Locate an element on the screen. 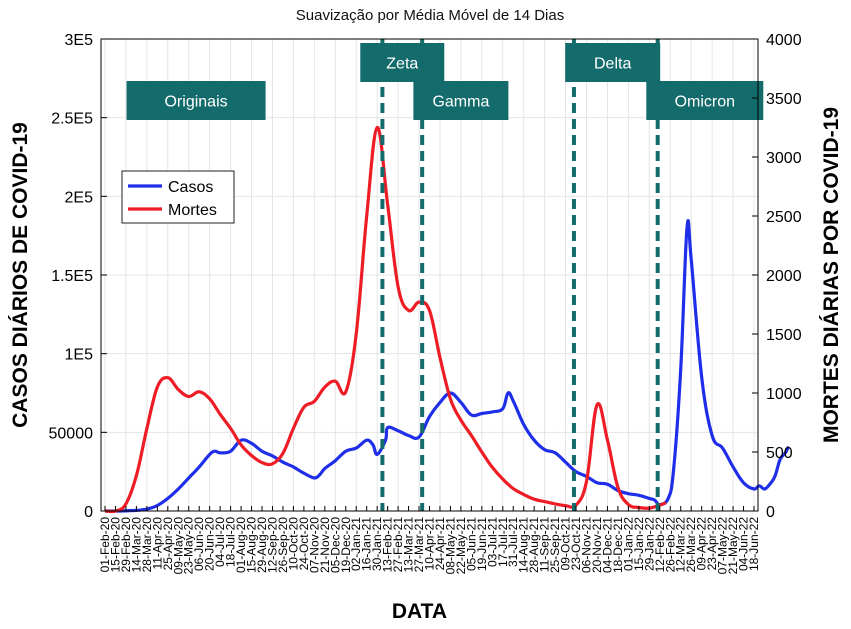  variant-gamma: Gamma is located at coordinates (461, 100).